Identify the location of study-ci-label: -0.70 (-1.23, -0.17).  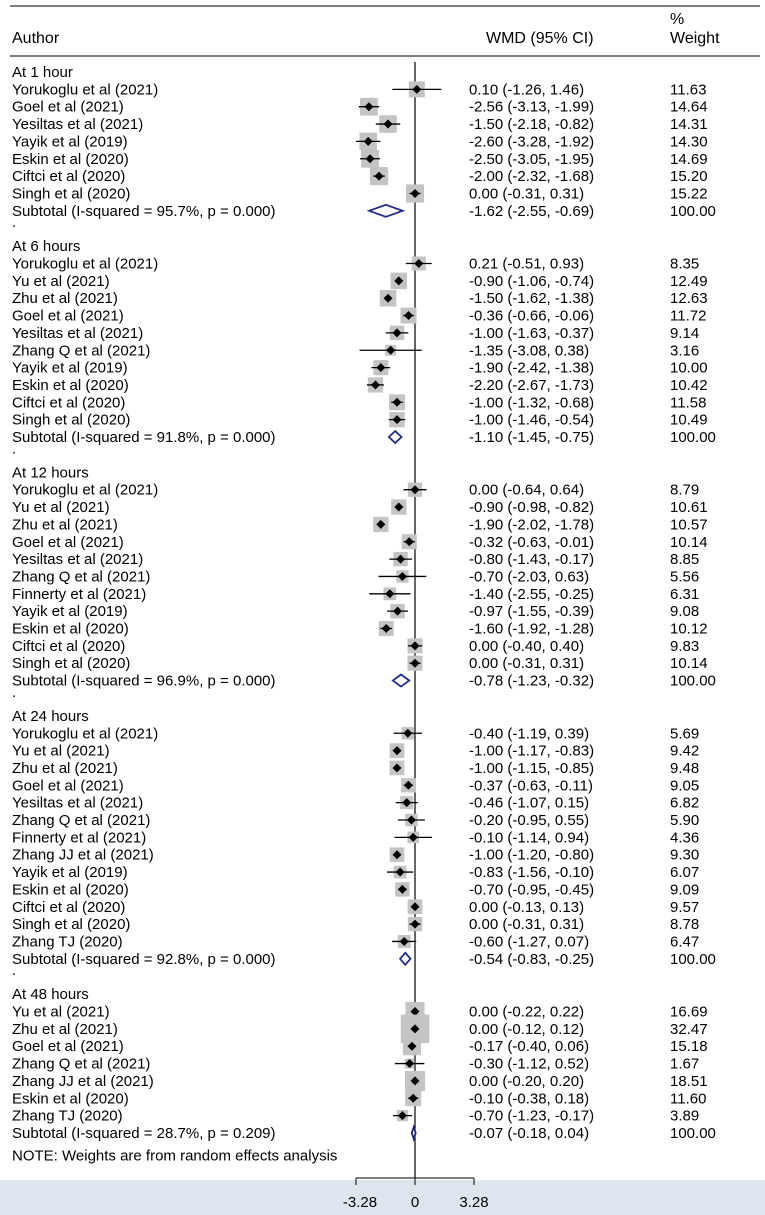
(531, 1116).